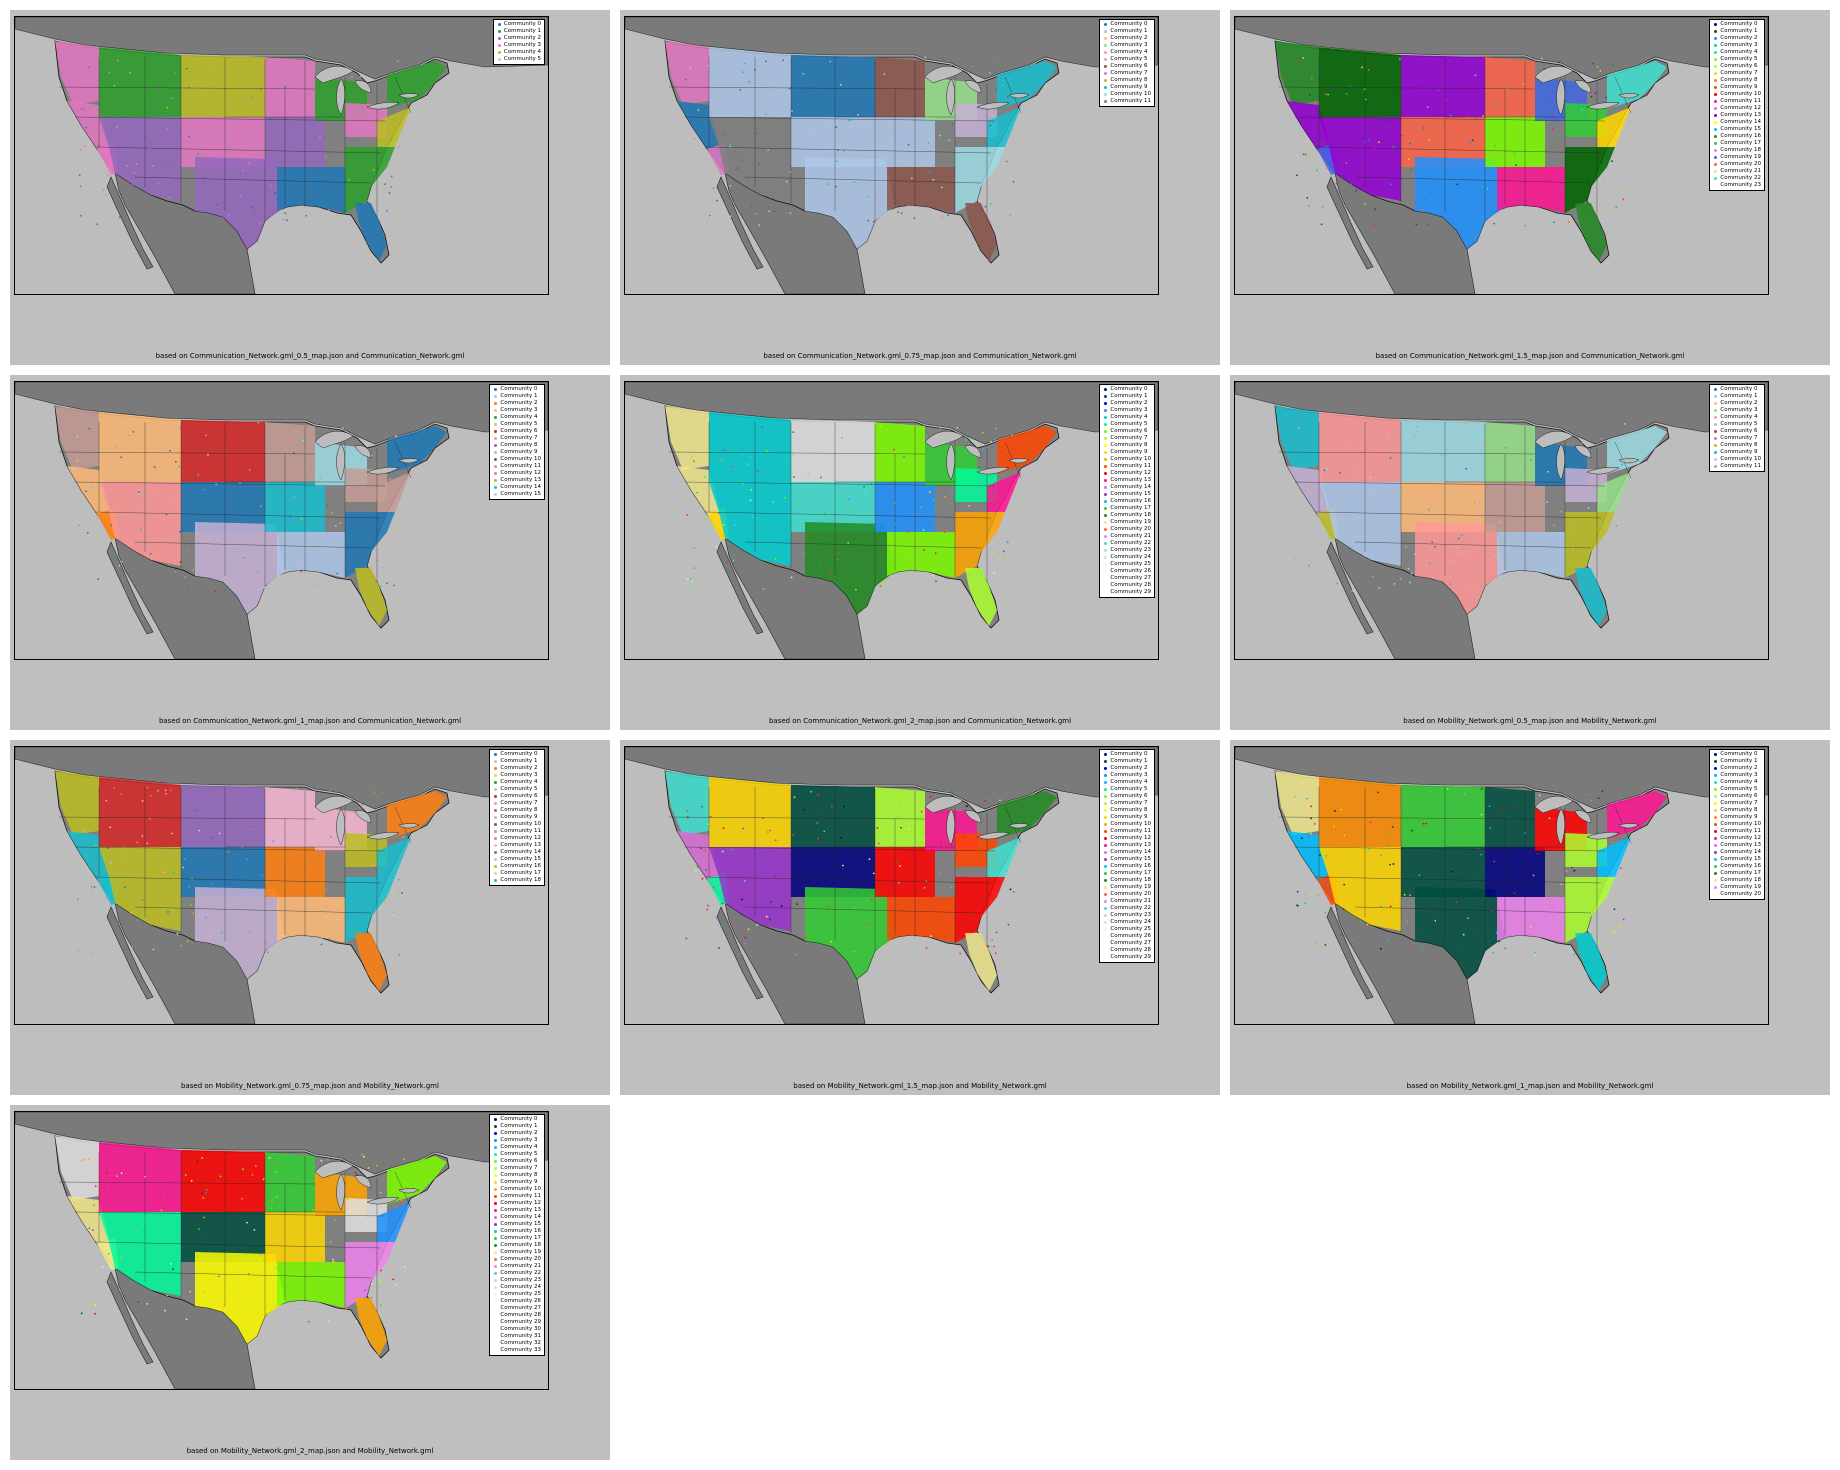  I want to click on legend-entry: Community 15, so click(516, 494).